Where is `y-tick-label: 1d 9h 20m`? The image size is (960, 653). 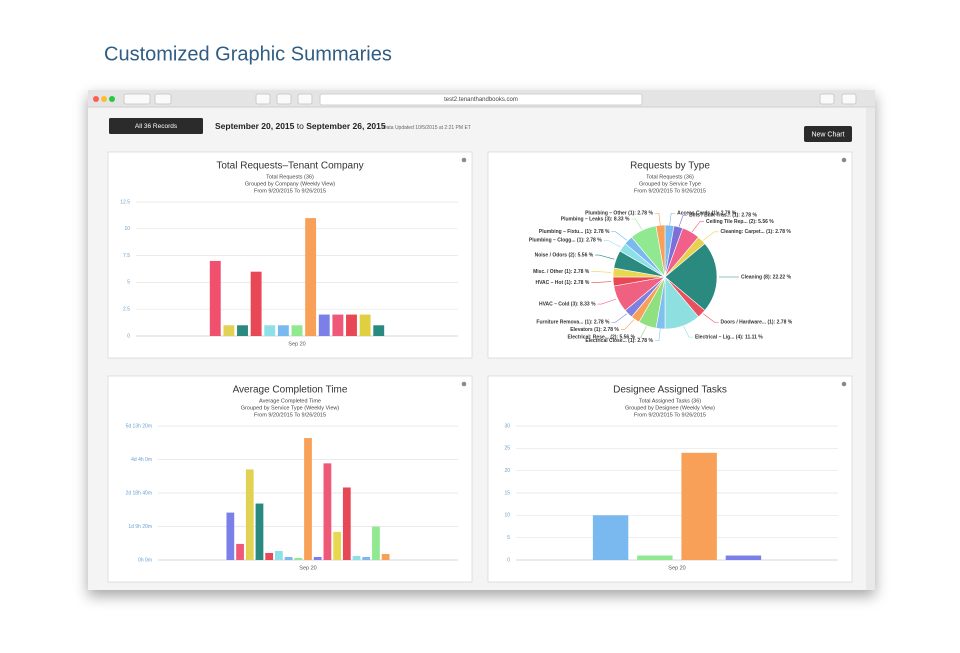
y-tick-label: 1d 9h 20m is located at coordinates (140, 527).